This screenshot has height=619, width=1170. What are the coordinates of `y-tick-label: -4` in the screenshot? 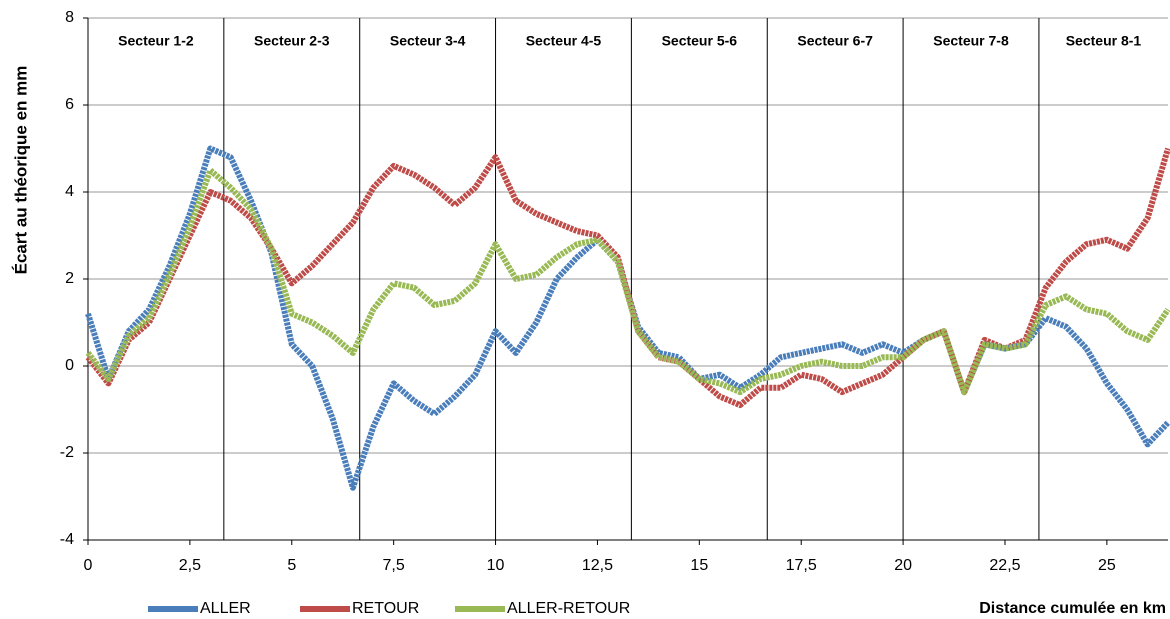 It's located at (67, 539).